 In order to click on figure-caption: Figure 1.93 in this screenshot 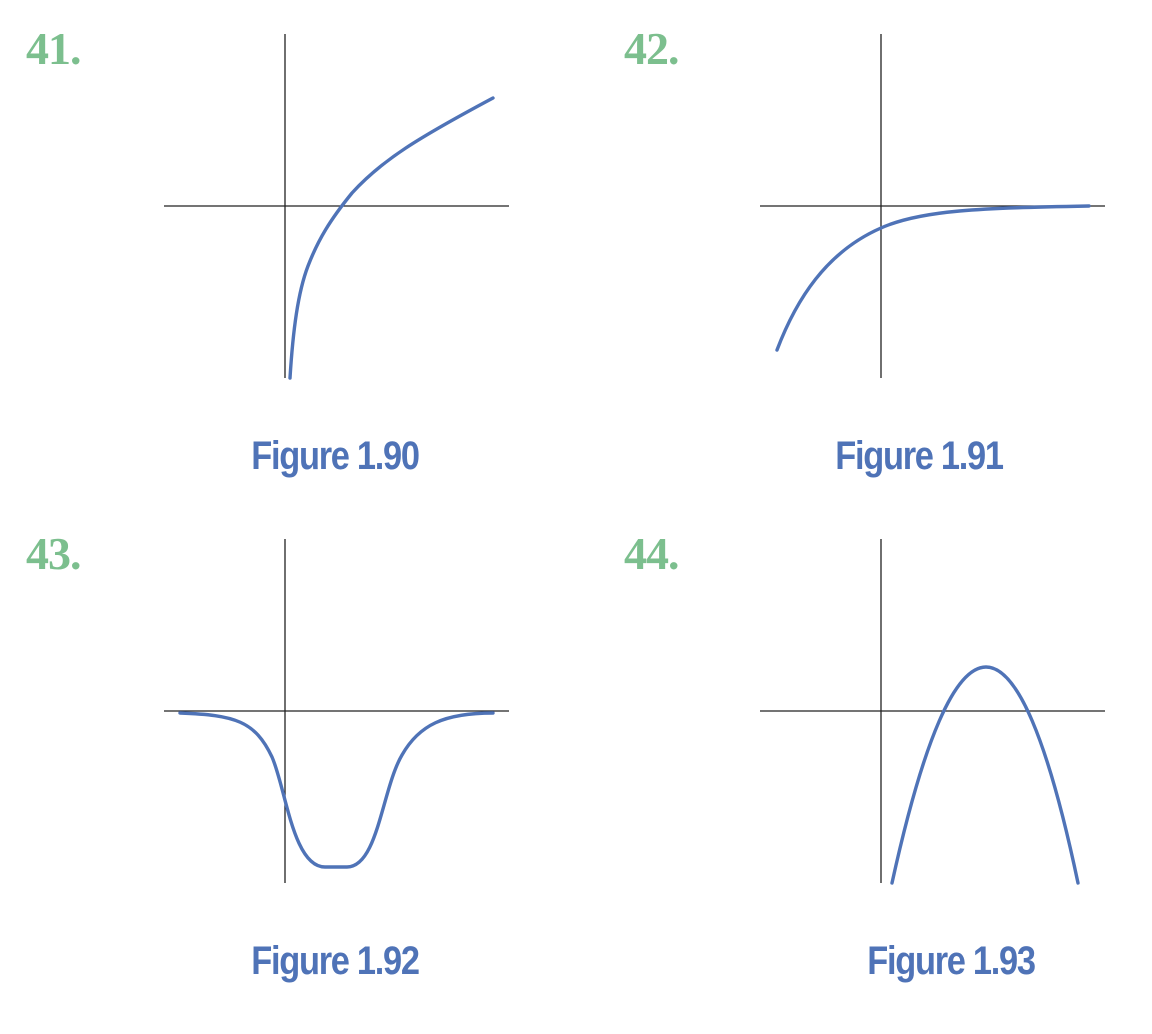, I will do `click(951, 961)`.